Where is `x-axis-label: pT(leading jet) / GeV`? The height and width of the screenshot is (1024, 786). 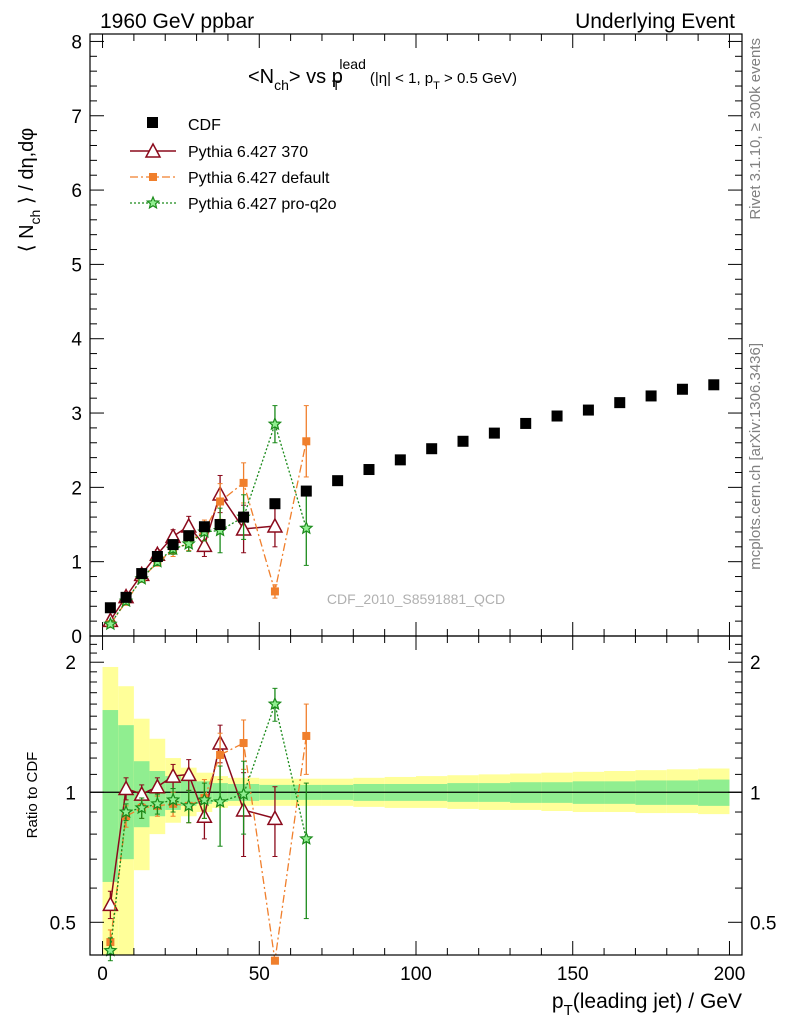
x-axis-label: pT(leading jet) / GeV is located at coordinates (647, 1004).